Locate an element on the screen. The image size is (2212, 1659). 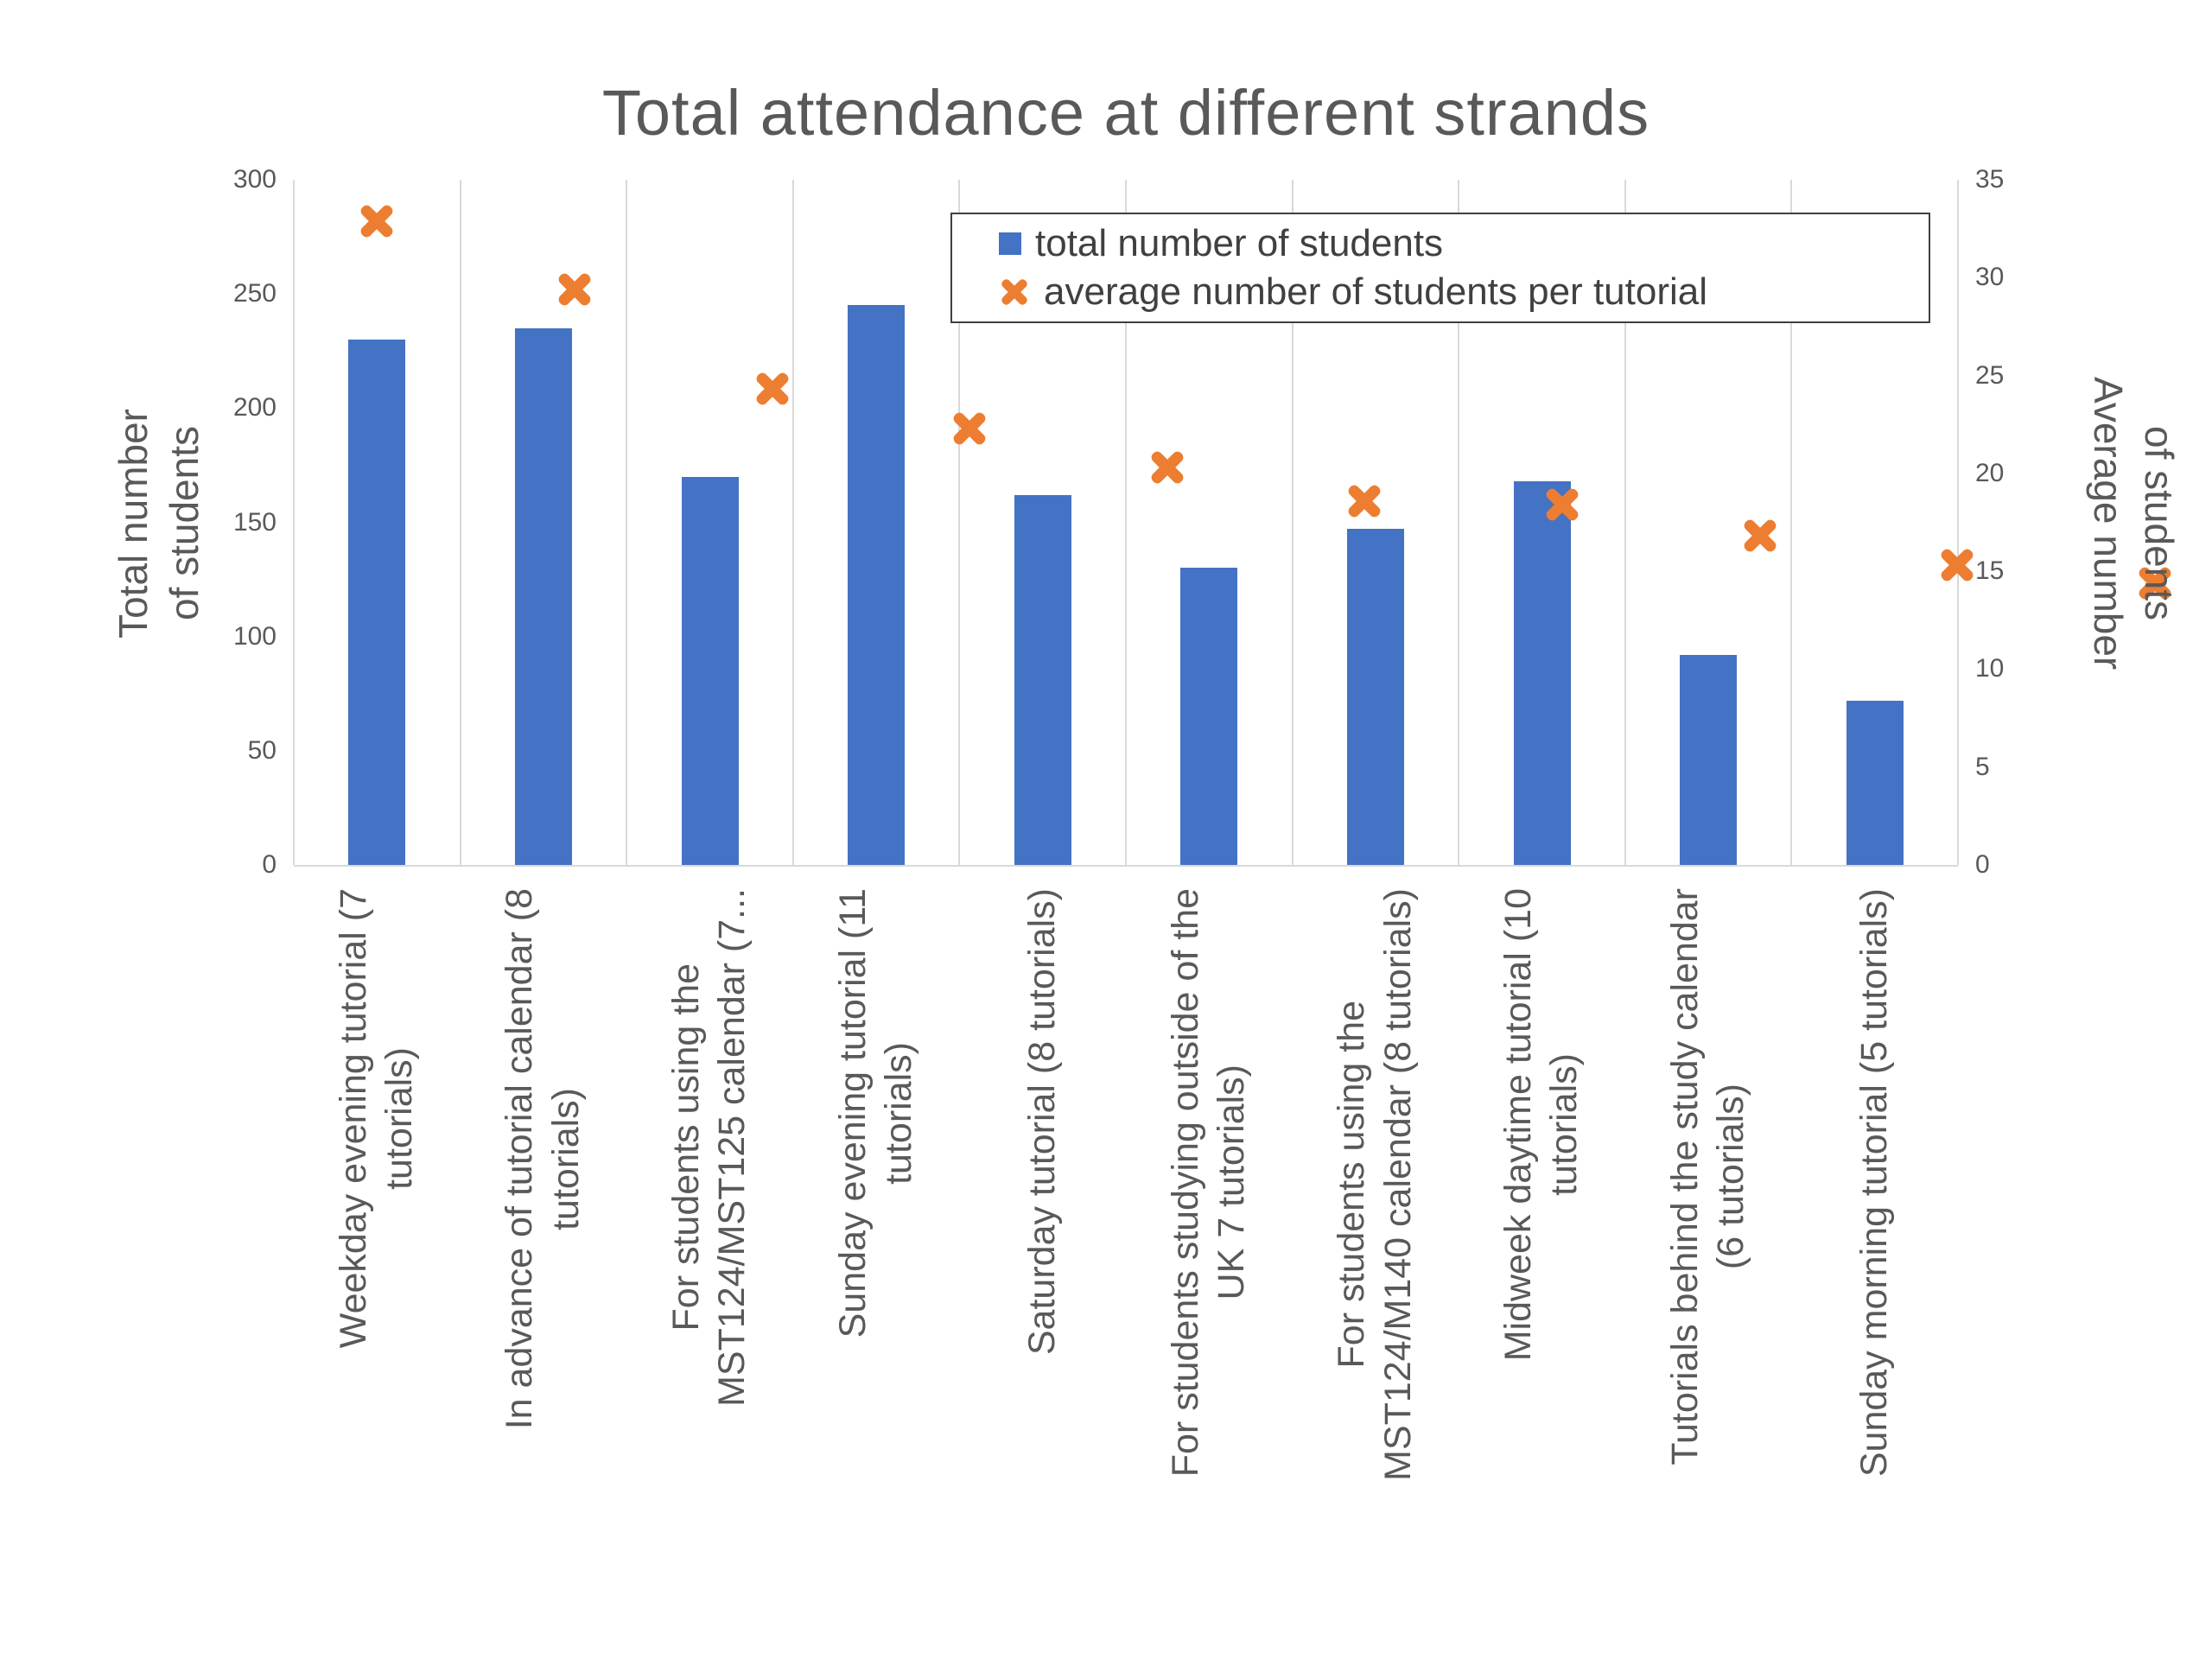
right-axis-tick-labels: 0 5 10 15 20 25 30 35 is located at coordinates (2027, 522).